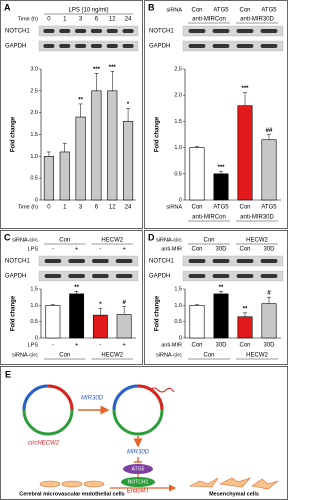 The image size is (320, 500). Describe the element at coordinates (49, 20) in the screenshot. I see `row-item: 0` at that location.